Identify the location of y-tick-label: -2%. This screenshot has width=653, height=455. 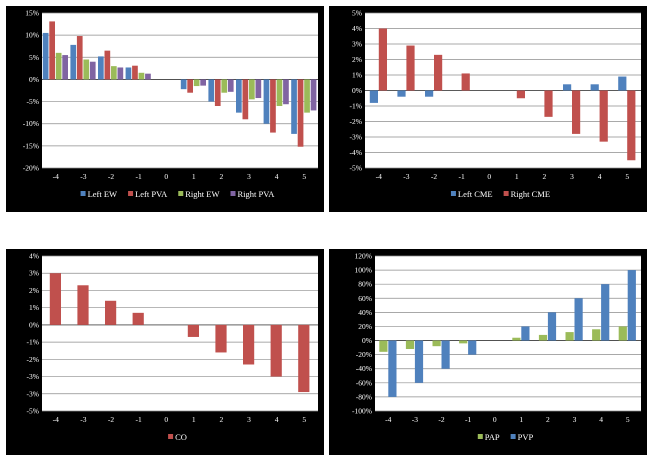
(356, 121).